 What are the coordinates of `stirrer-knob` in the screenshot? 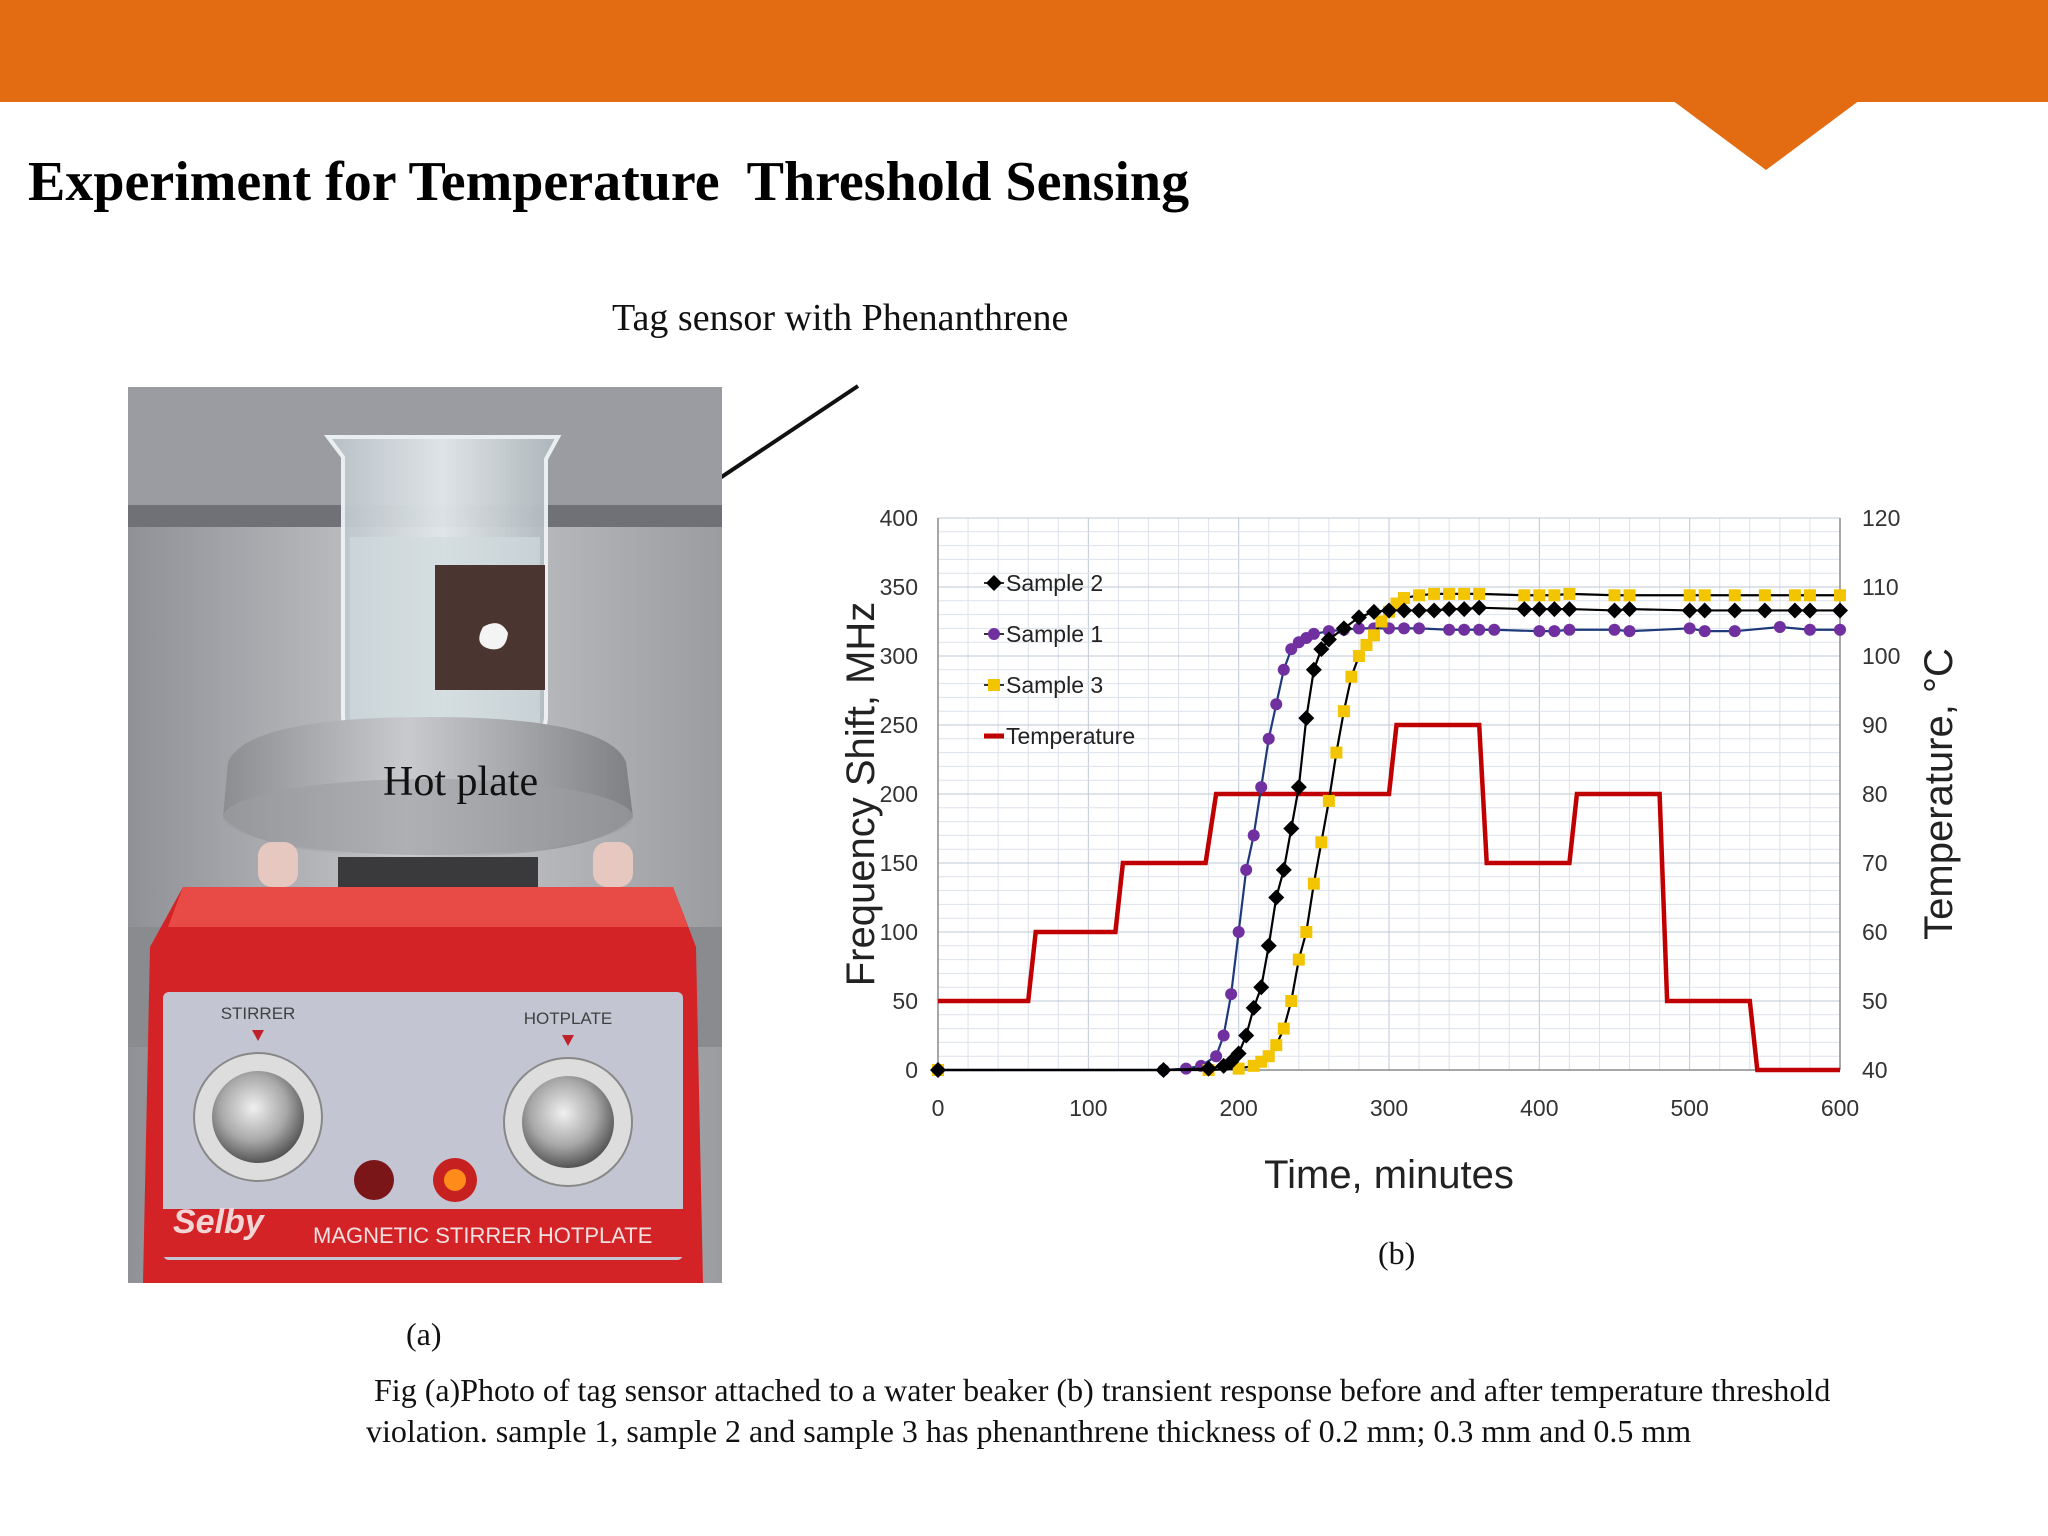 It's located at (258, 1117).